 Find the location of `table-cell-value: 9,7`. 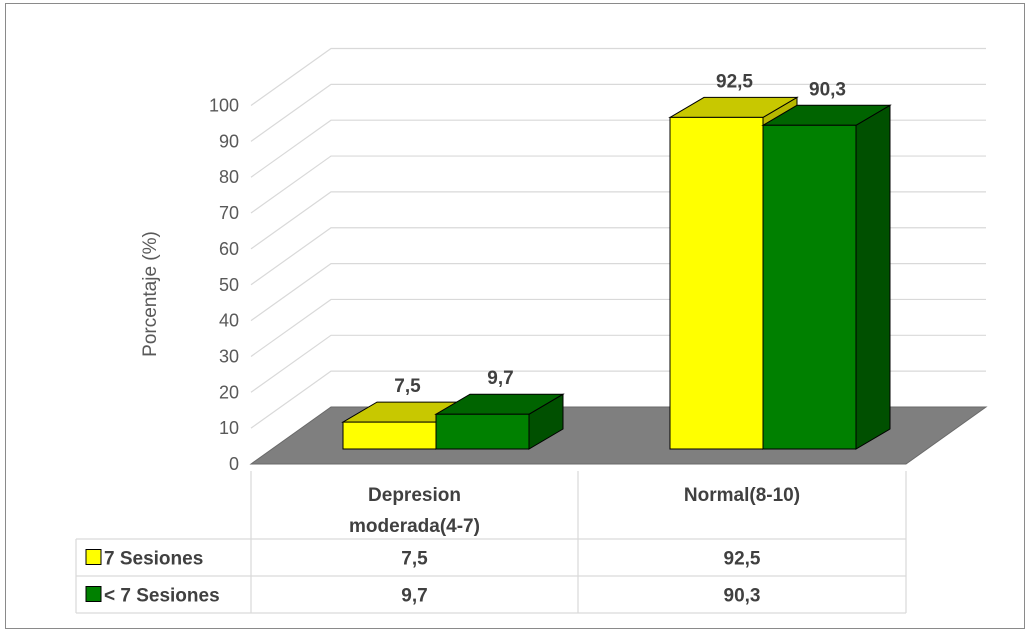

table-cell-value: 9,7 is located at coordinates (414, 596).